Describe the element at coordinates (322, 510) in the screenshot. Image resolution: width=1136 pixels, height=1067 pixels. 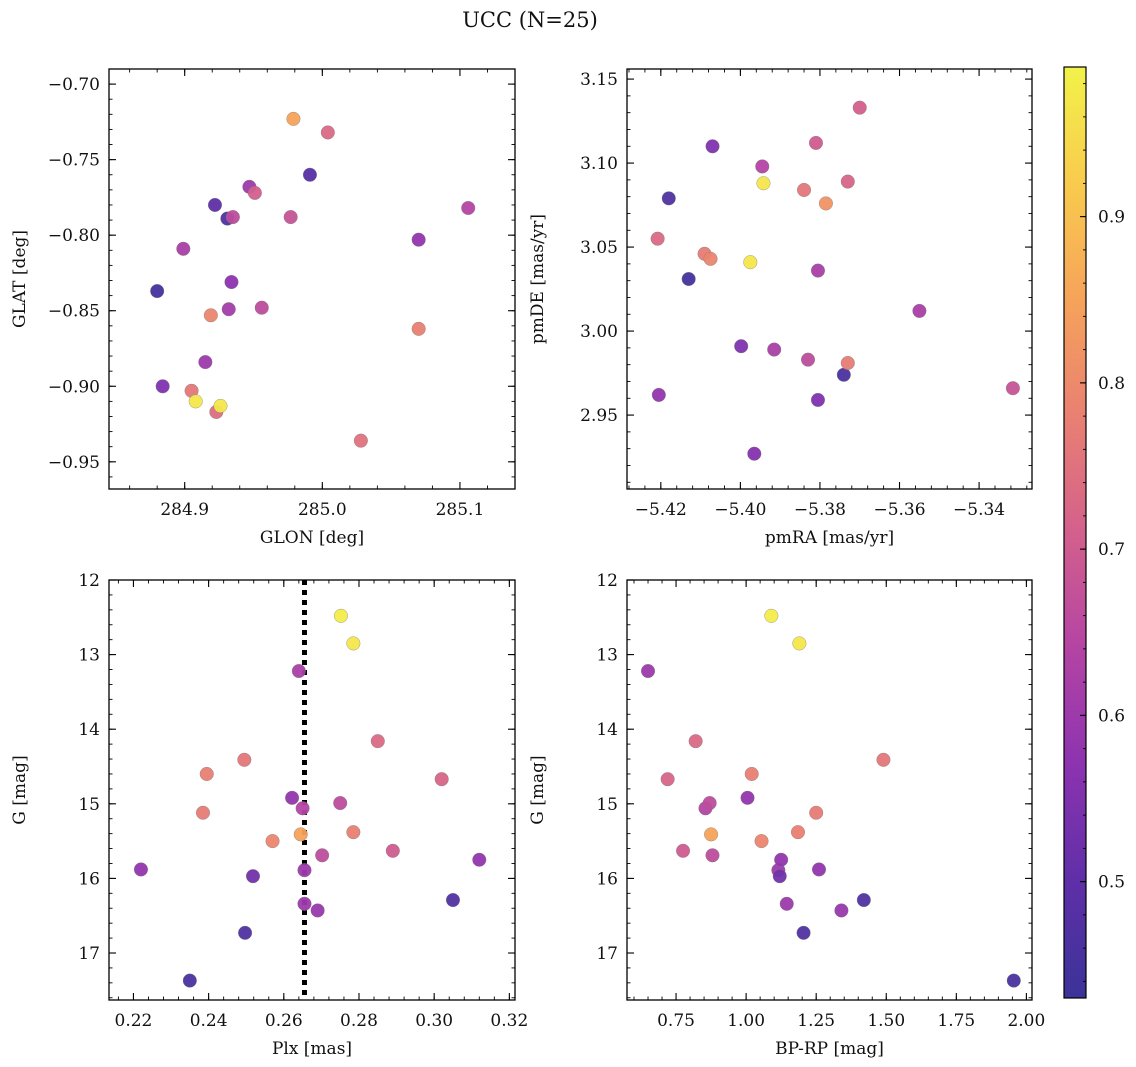
I see `x-tick-label: 285.0` at that location.